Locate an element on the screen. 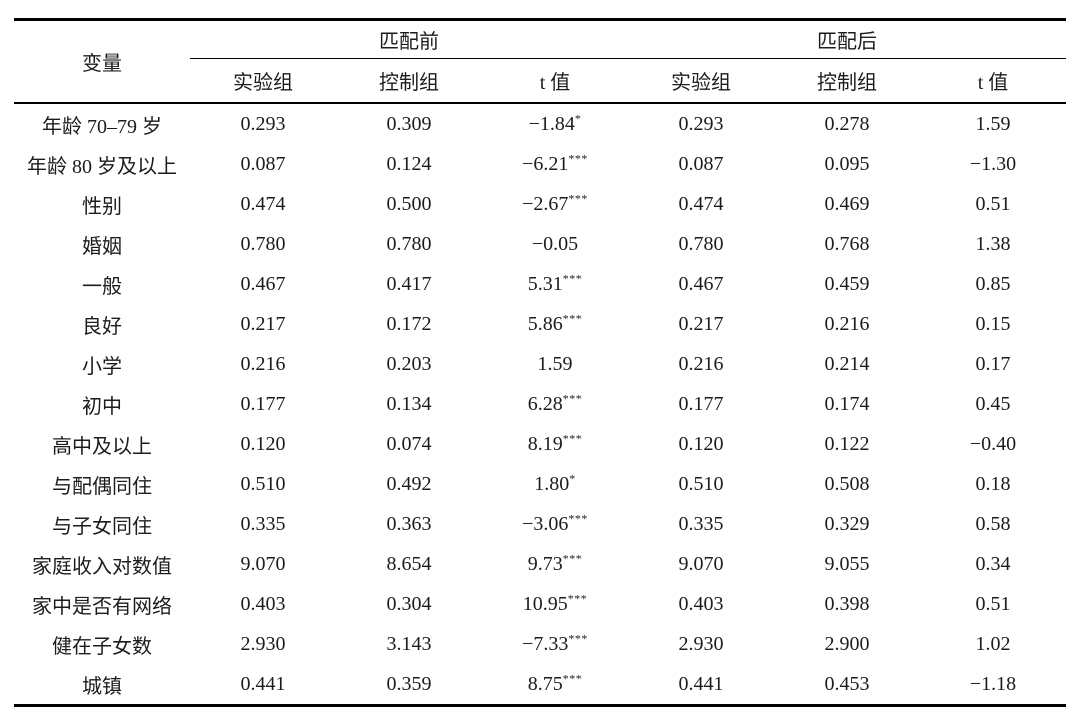  pre-treatment-value: 0.087 is located at coordinates (263, 163).